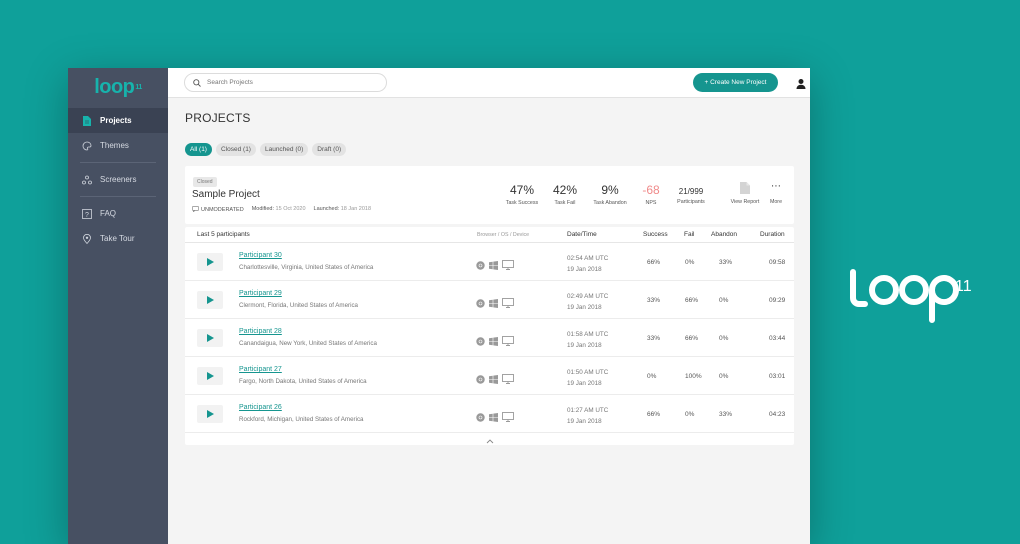 This screenshot has height=544, width=1020. I want to click on project-type-label: UNMODERATED, so click(222, 210).